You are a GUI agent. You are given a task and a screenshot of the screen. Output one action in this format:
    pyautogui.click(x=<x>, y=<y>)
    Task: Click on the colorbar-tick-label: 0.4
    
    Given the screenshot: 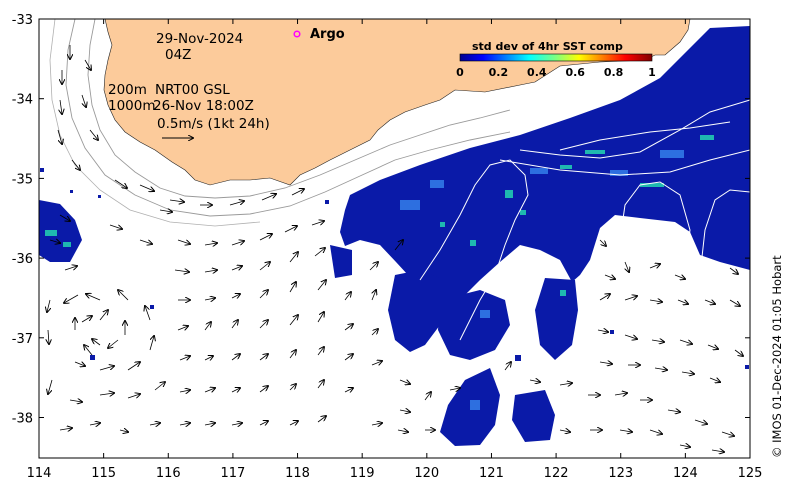 What is the action you would take?
    pyautogui.click(x=537, y=72)
    